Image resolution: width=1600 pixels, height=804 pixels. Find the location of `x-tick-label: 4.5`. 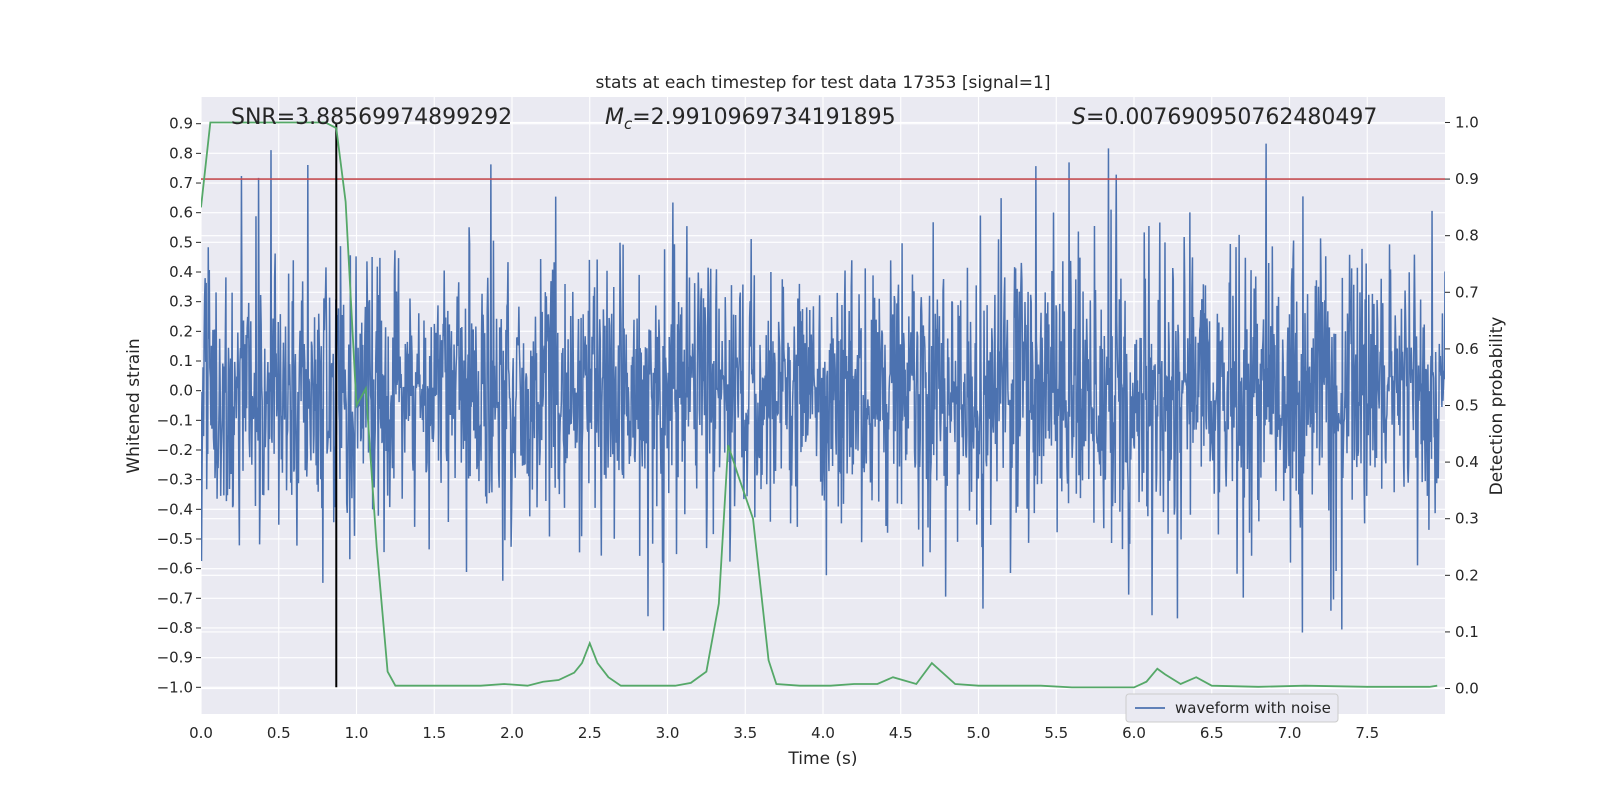

x-tick-label: 4.5 is located at coordinates (901, 733).